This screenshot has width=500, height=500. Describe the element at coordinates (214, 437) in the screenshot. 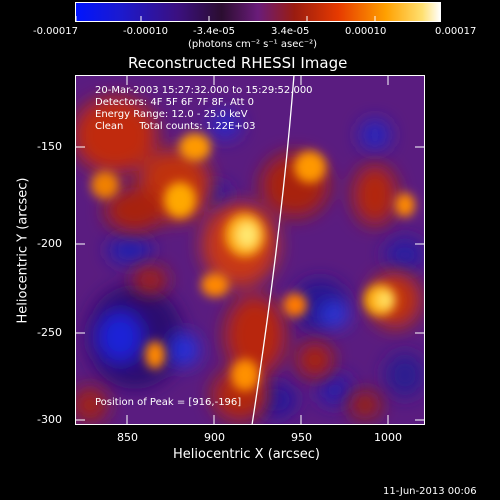

I see `x-tick-label: 900` at that location.